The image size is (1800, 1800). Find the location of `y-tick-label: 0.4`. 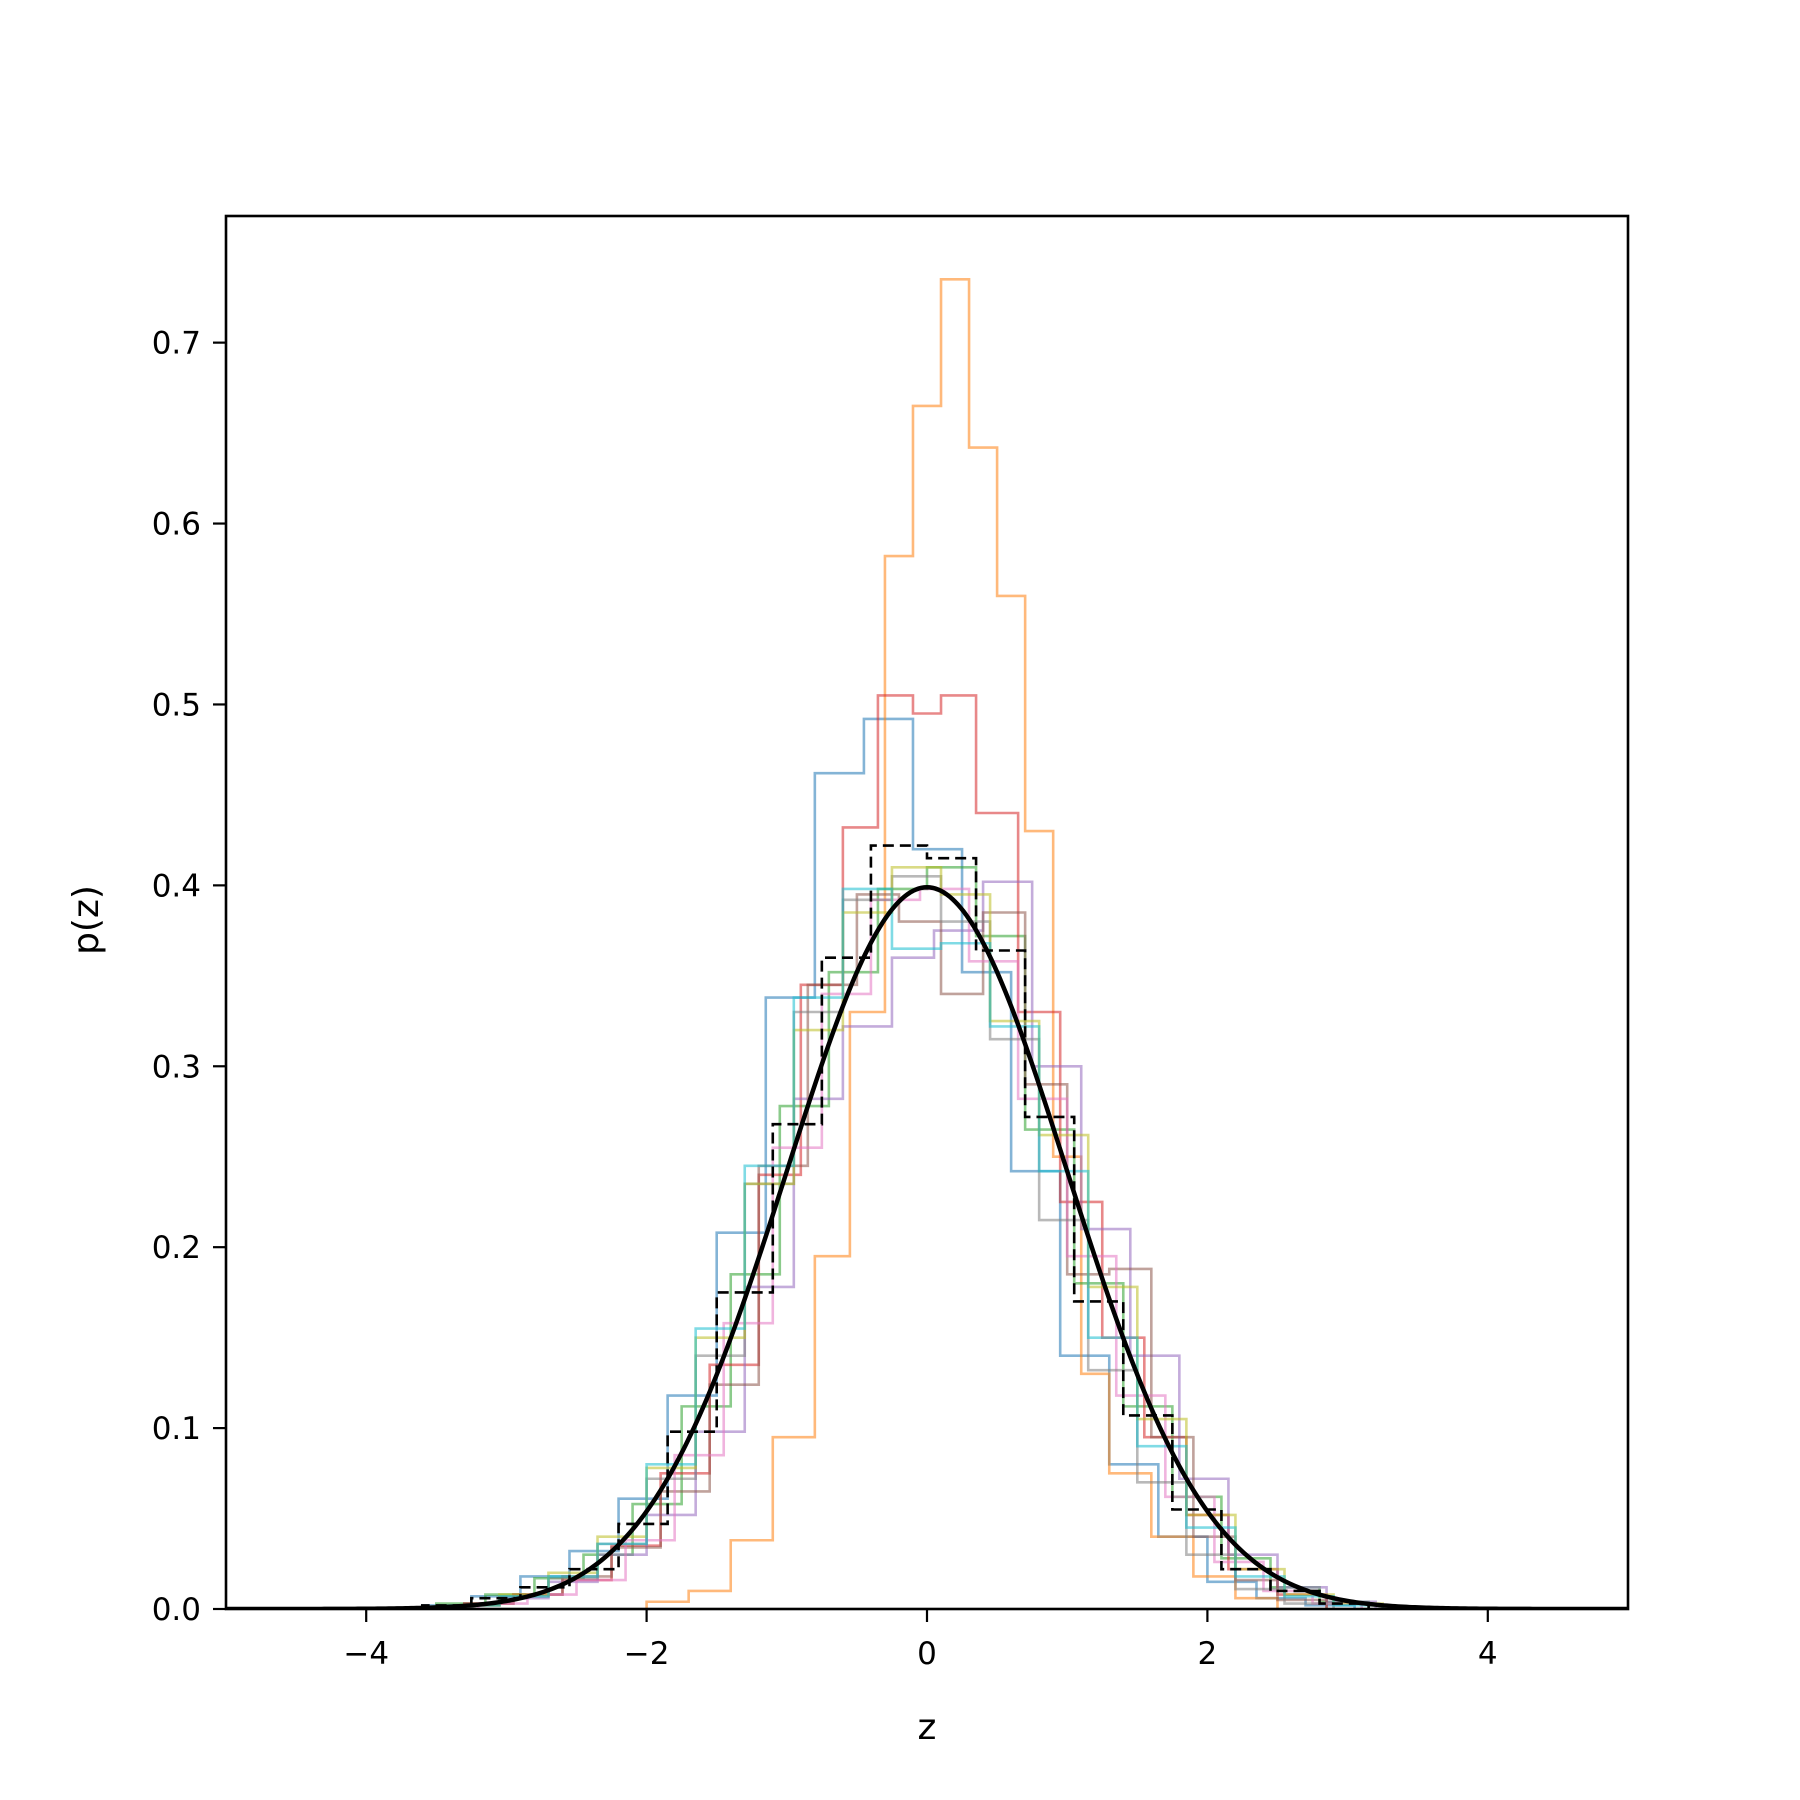

y-tick-label: 0.4 is located at coordinates (176, 886).